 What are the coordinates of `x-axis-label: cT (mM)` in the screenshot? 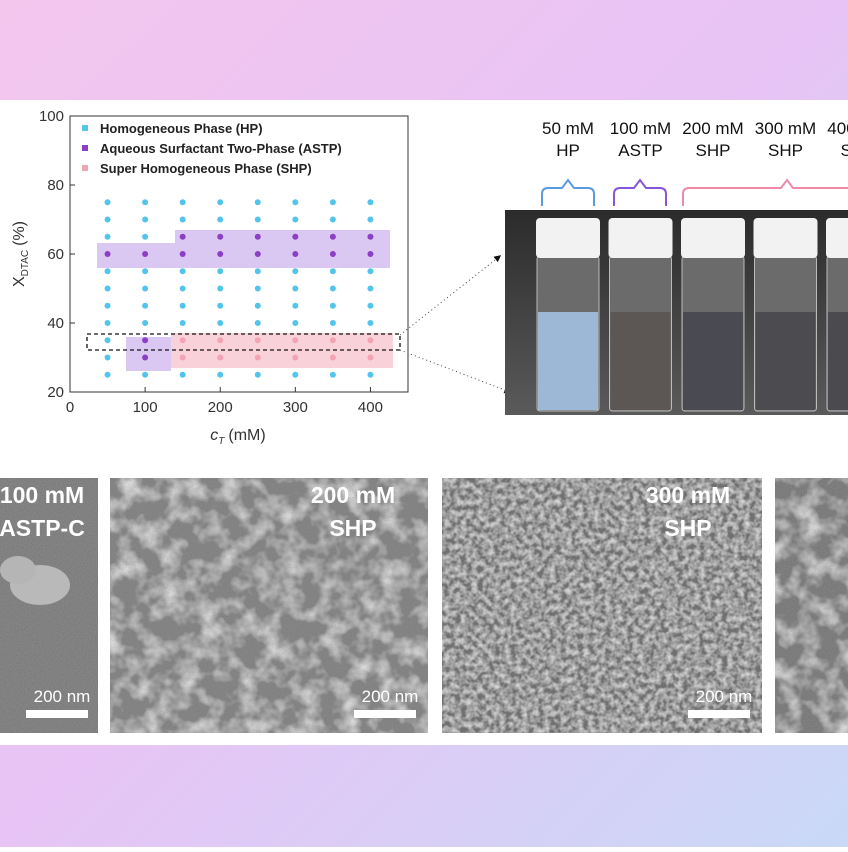 It's located at (237, 437).